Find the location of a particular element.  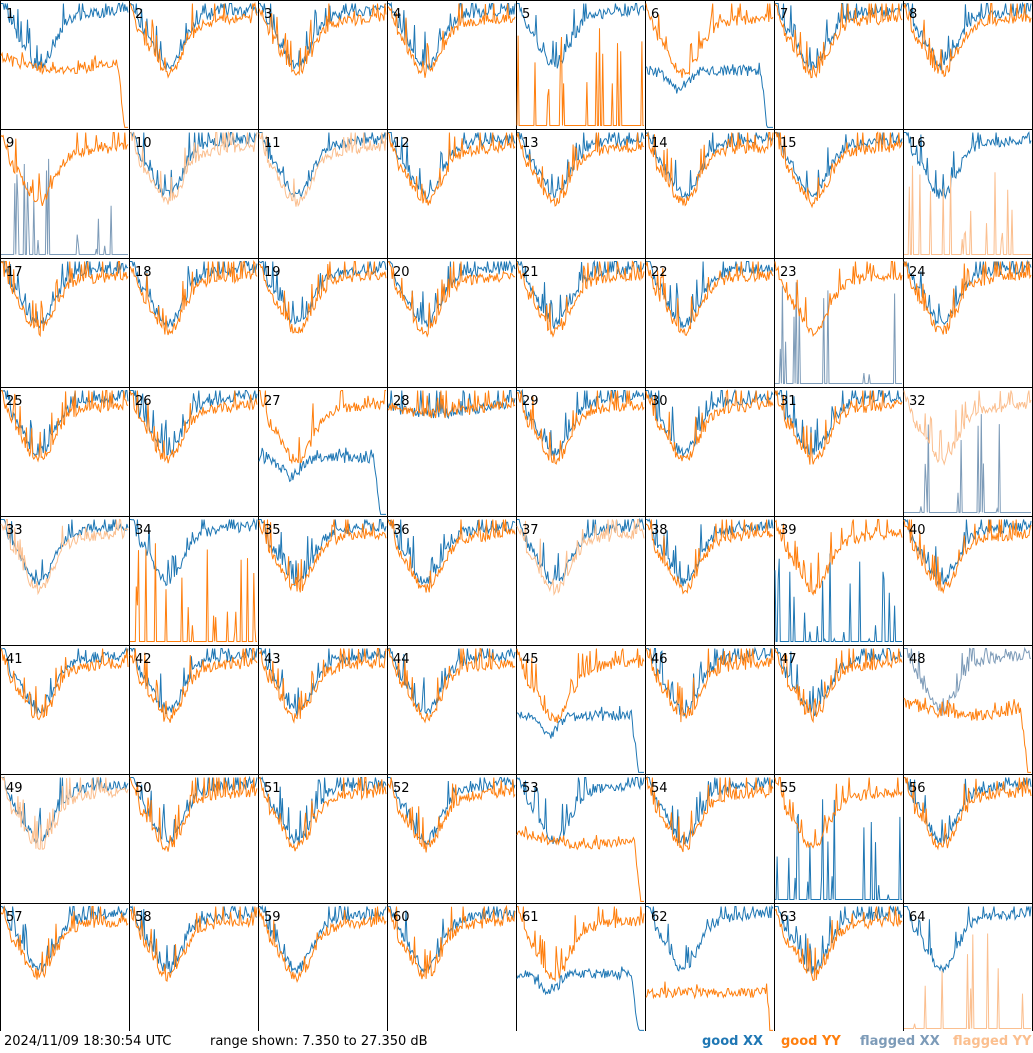

panel-12: 12 is located at coordinates (452, 194).